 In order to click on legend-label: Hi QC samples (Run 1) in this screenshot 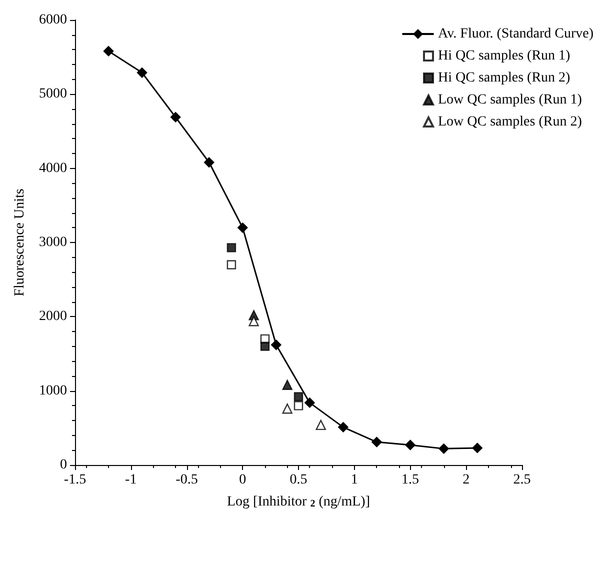, I will do `click(504, 56)`.